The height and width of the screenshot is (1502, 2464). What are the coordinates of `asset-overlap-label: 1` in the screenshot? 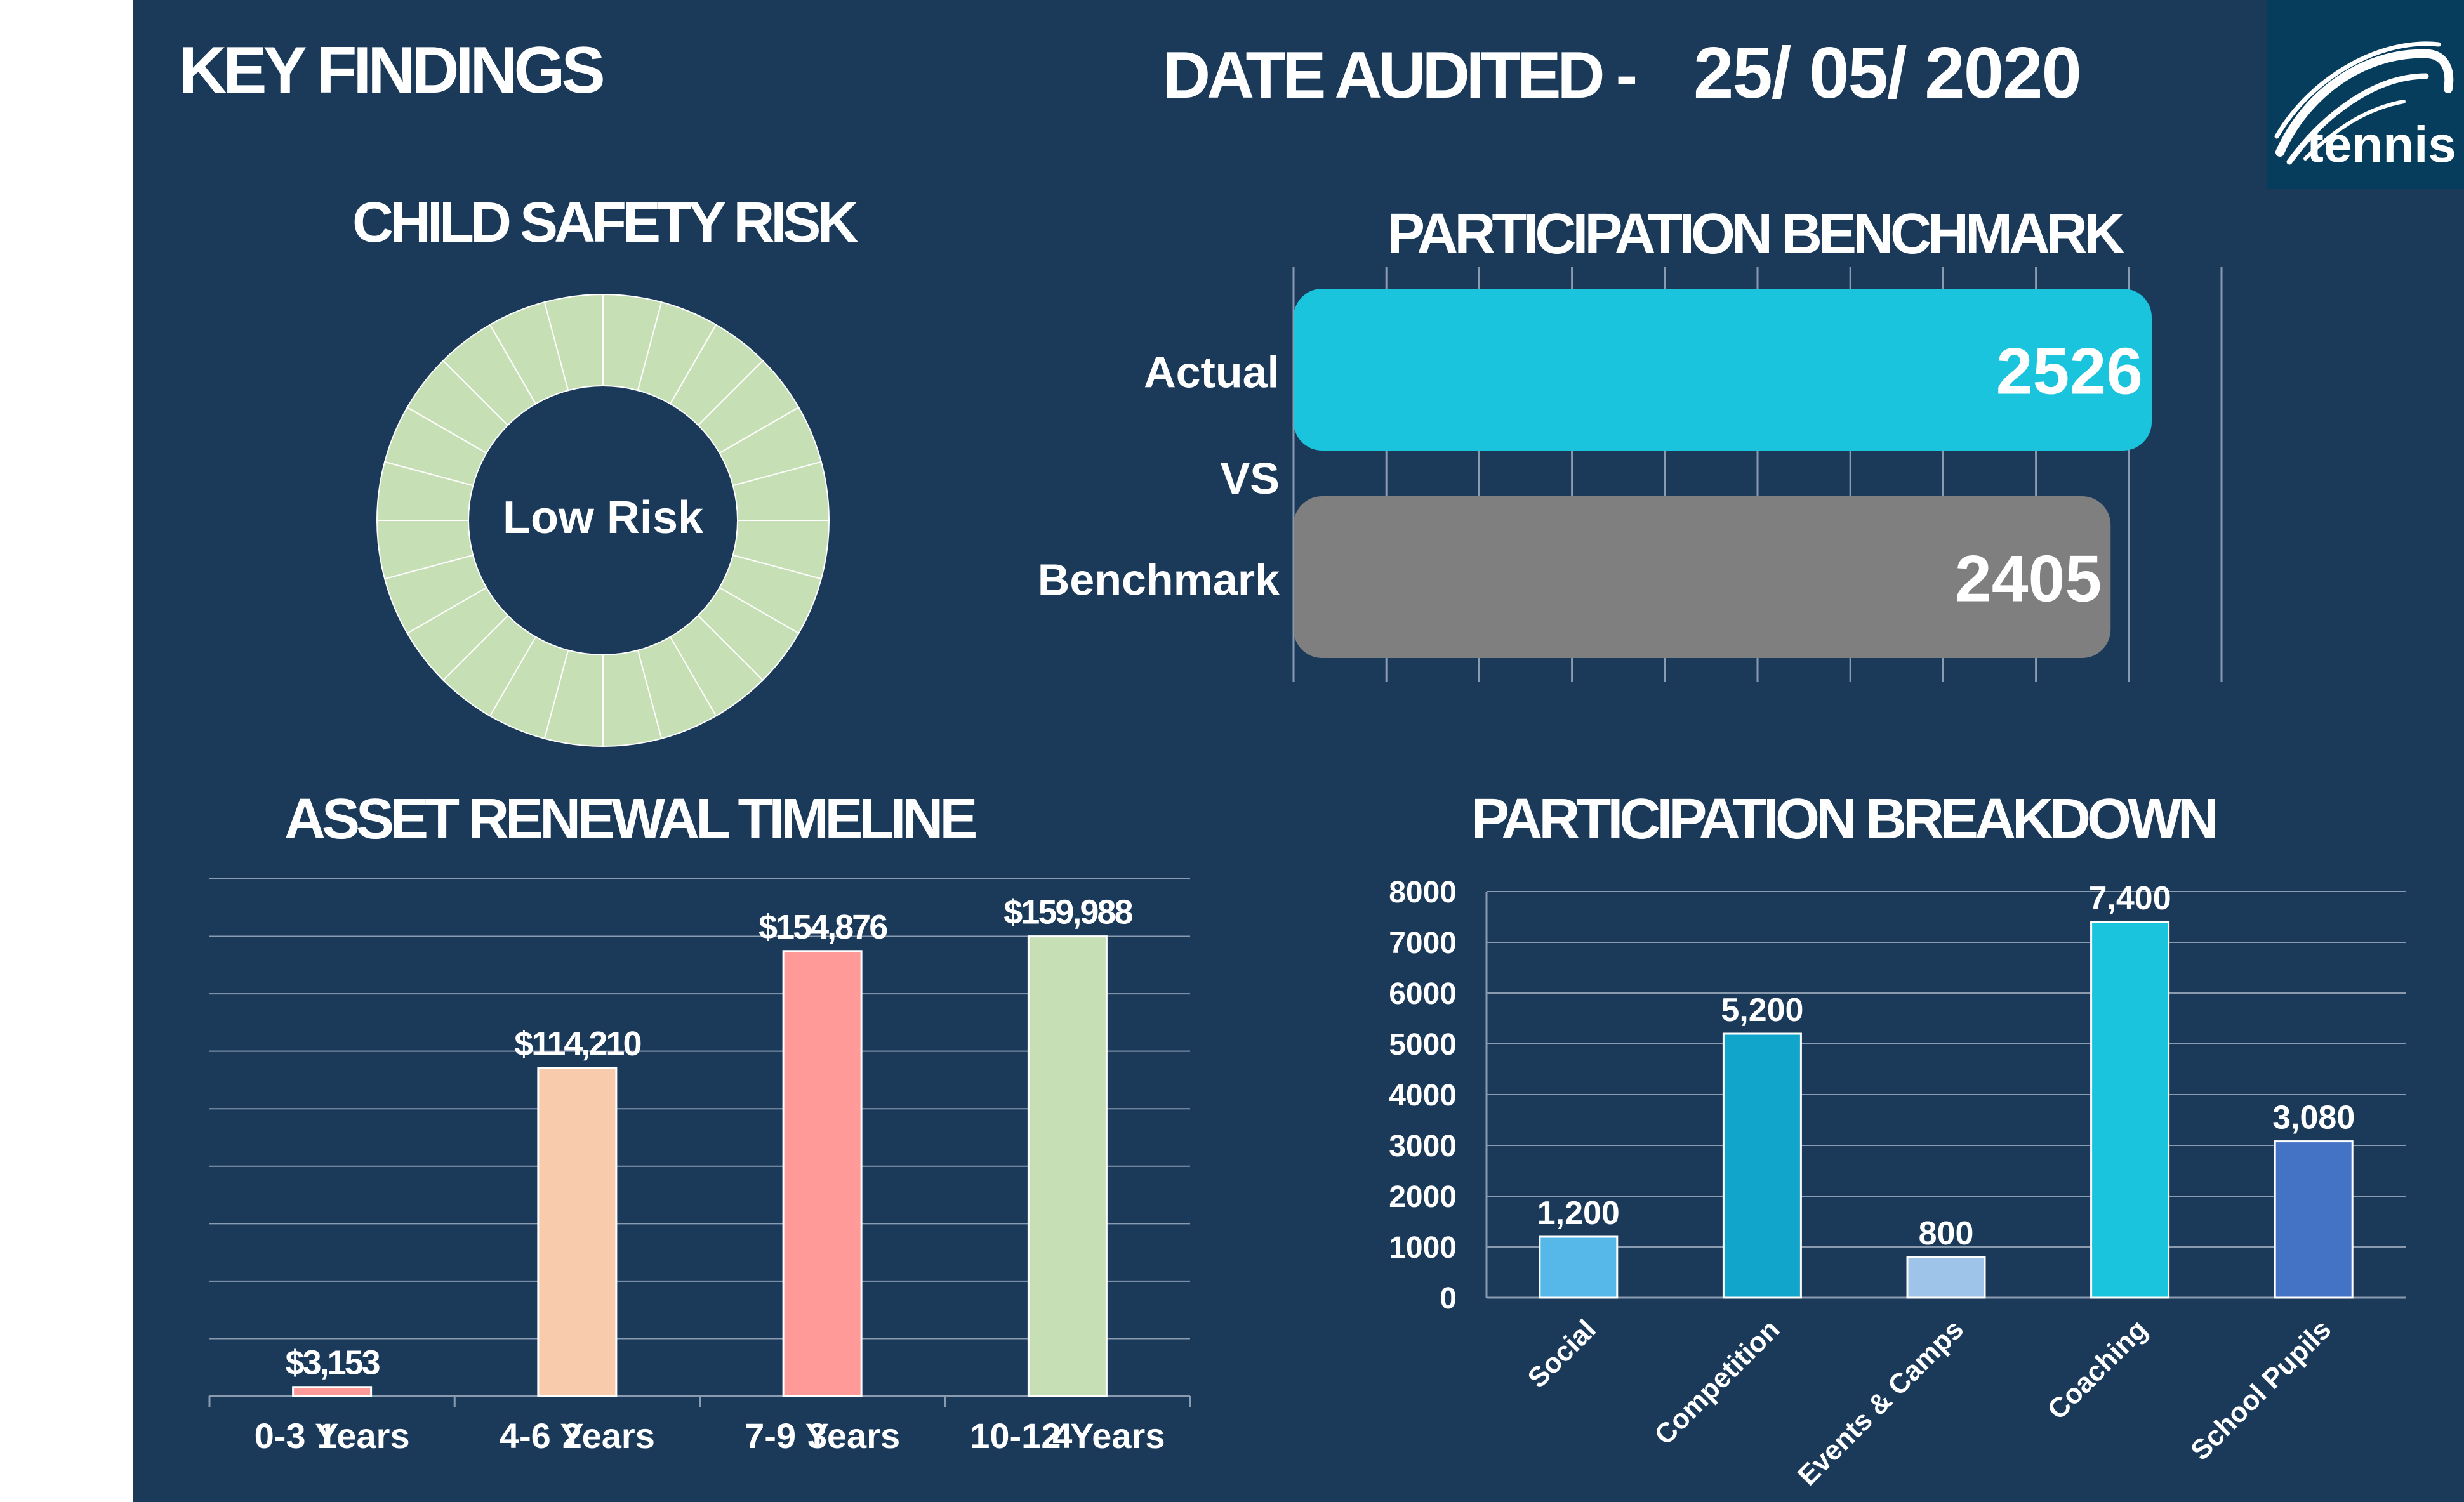 It's located at (327, 1436).